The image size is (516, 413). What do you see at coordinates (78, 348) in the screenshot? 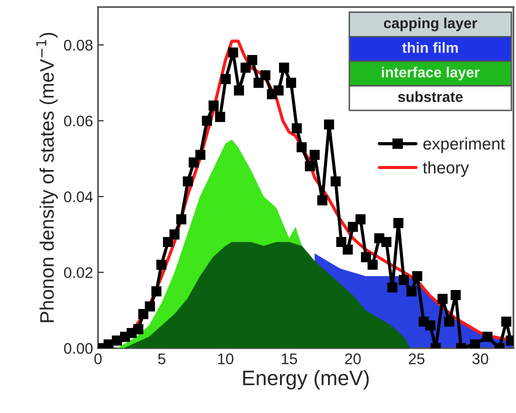
I see `y-tick-label: 0.00` at bounding box center [78, 348].